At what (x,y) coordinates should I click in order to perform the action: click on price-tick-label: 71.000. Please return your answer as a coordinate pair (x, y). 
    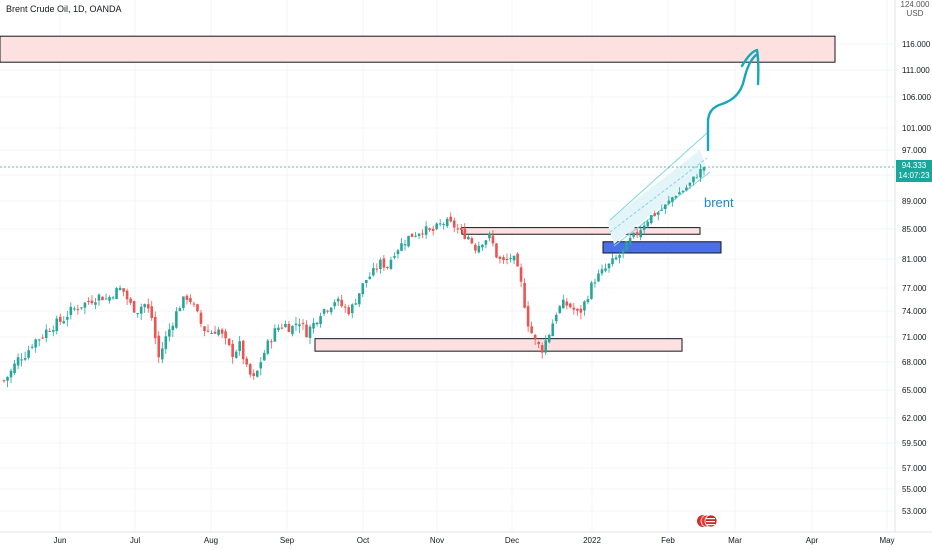
    Looking at the image, I should click on (914, 337).